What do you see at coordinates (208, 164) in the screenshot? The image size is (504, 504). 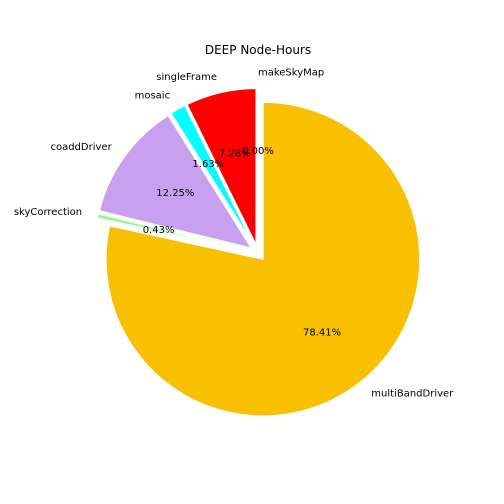 I see `pct-label-mosaic: 1.63%` at bounding box center [208, 164].